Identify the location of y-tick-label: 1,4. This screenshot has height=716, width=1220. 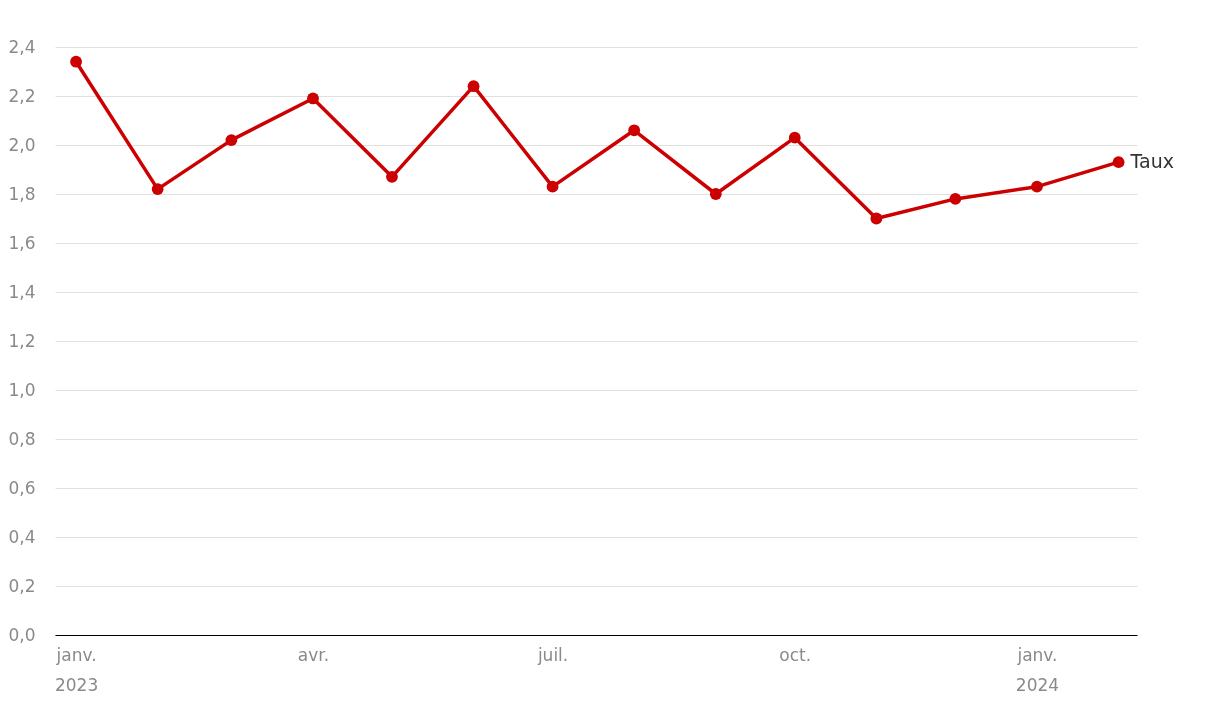
(22, 291).